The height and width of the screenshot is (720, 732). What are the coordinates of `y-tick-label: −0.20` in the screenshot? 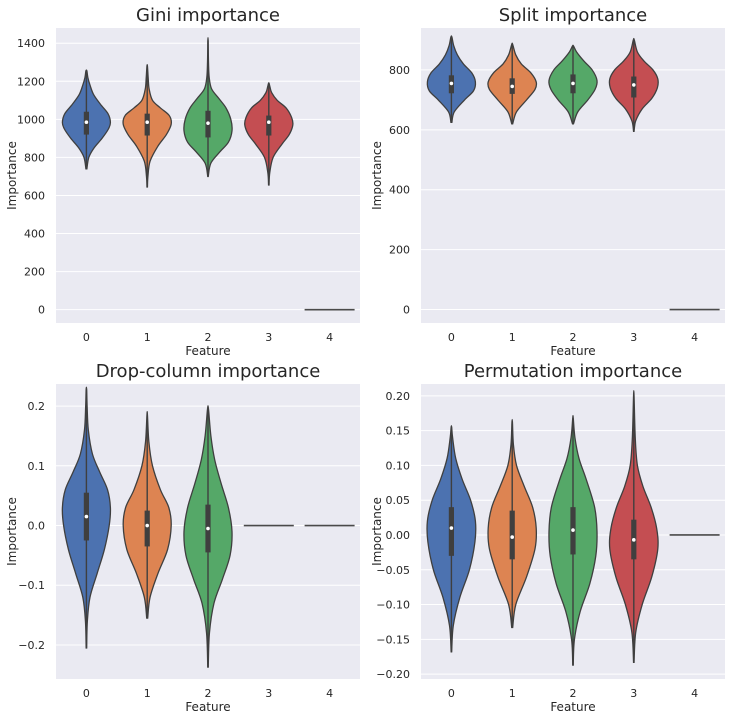 It's located at (393, 674).